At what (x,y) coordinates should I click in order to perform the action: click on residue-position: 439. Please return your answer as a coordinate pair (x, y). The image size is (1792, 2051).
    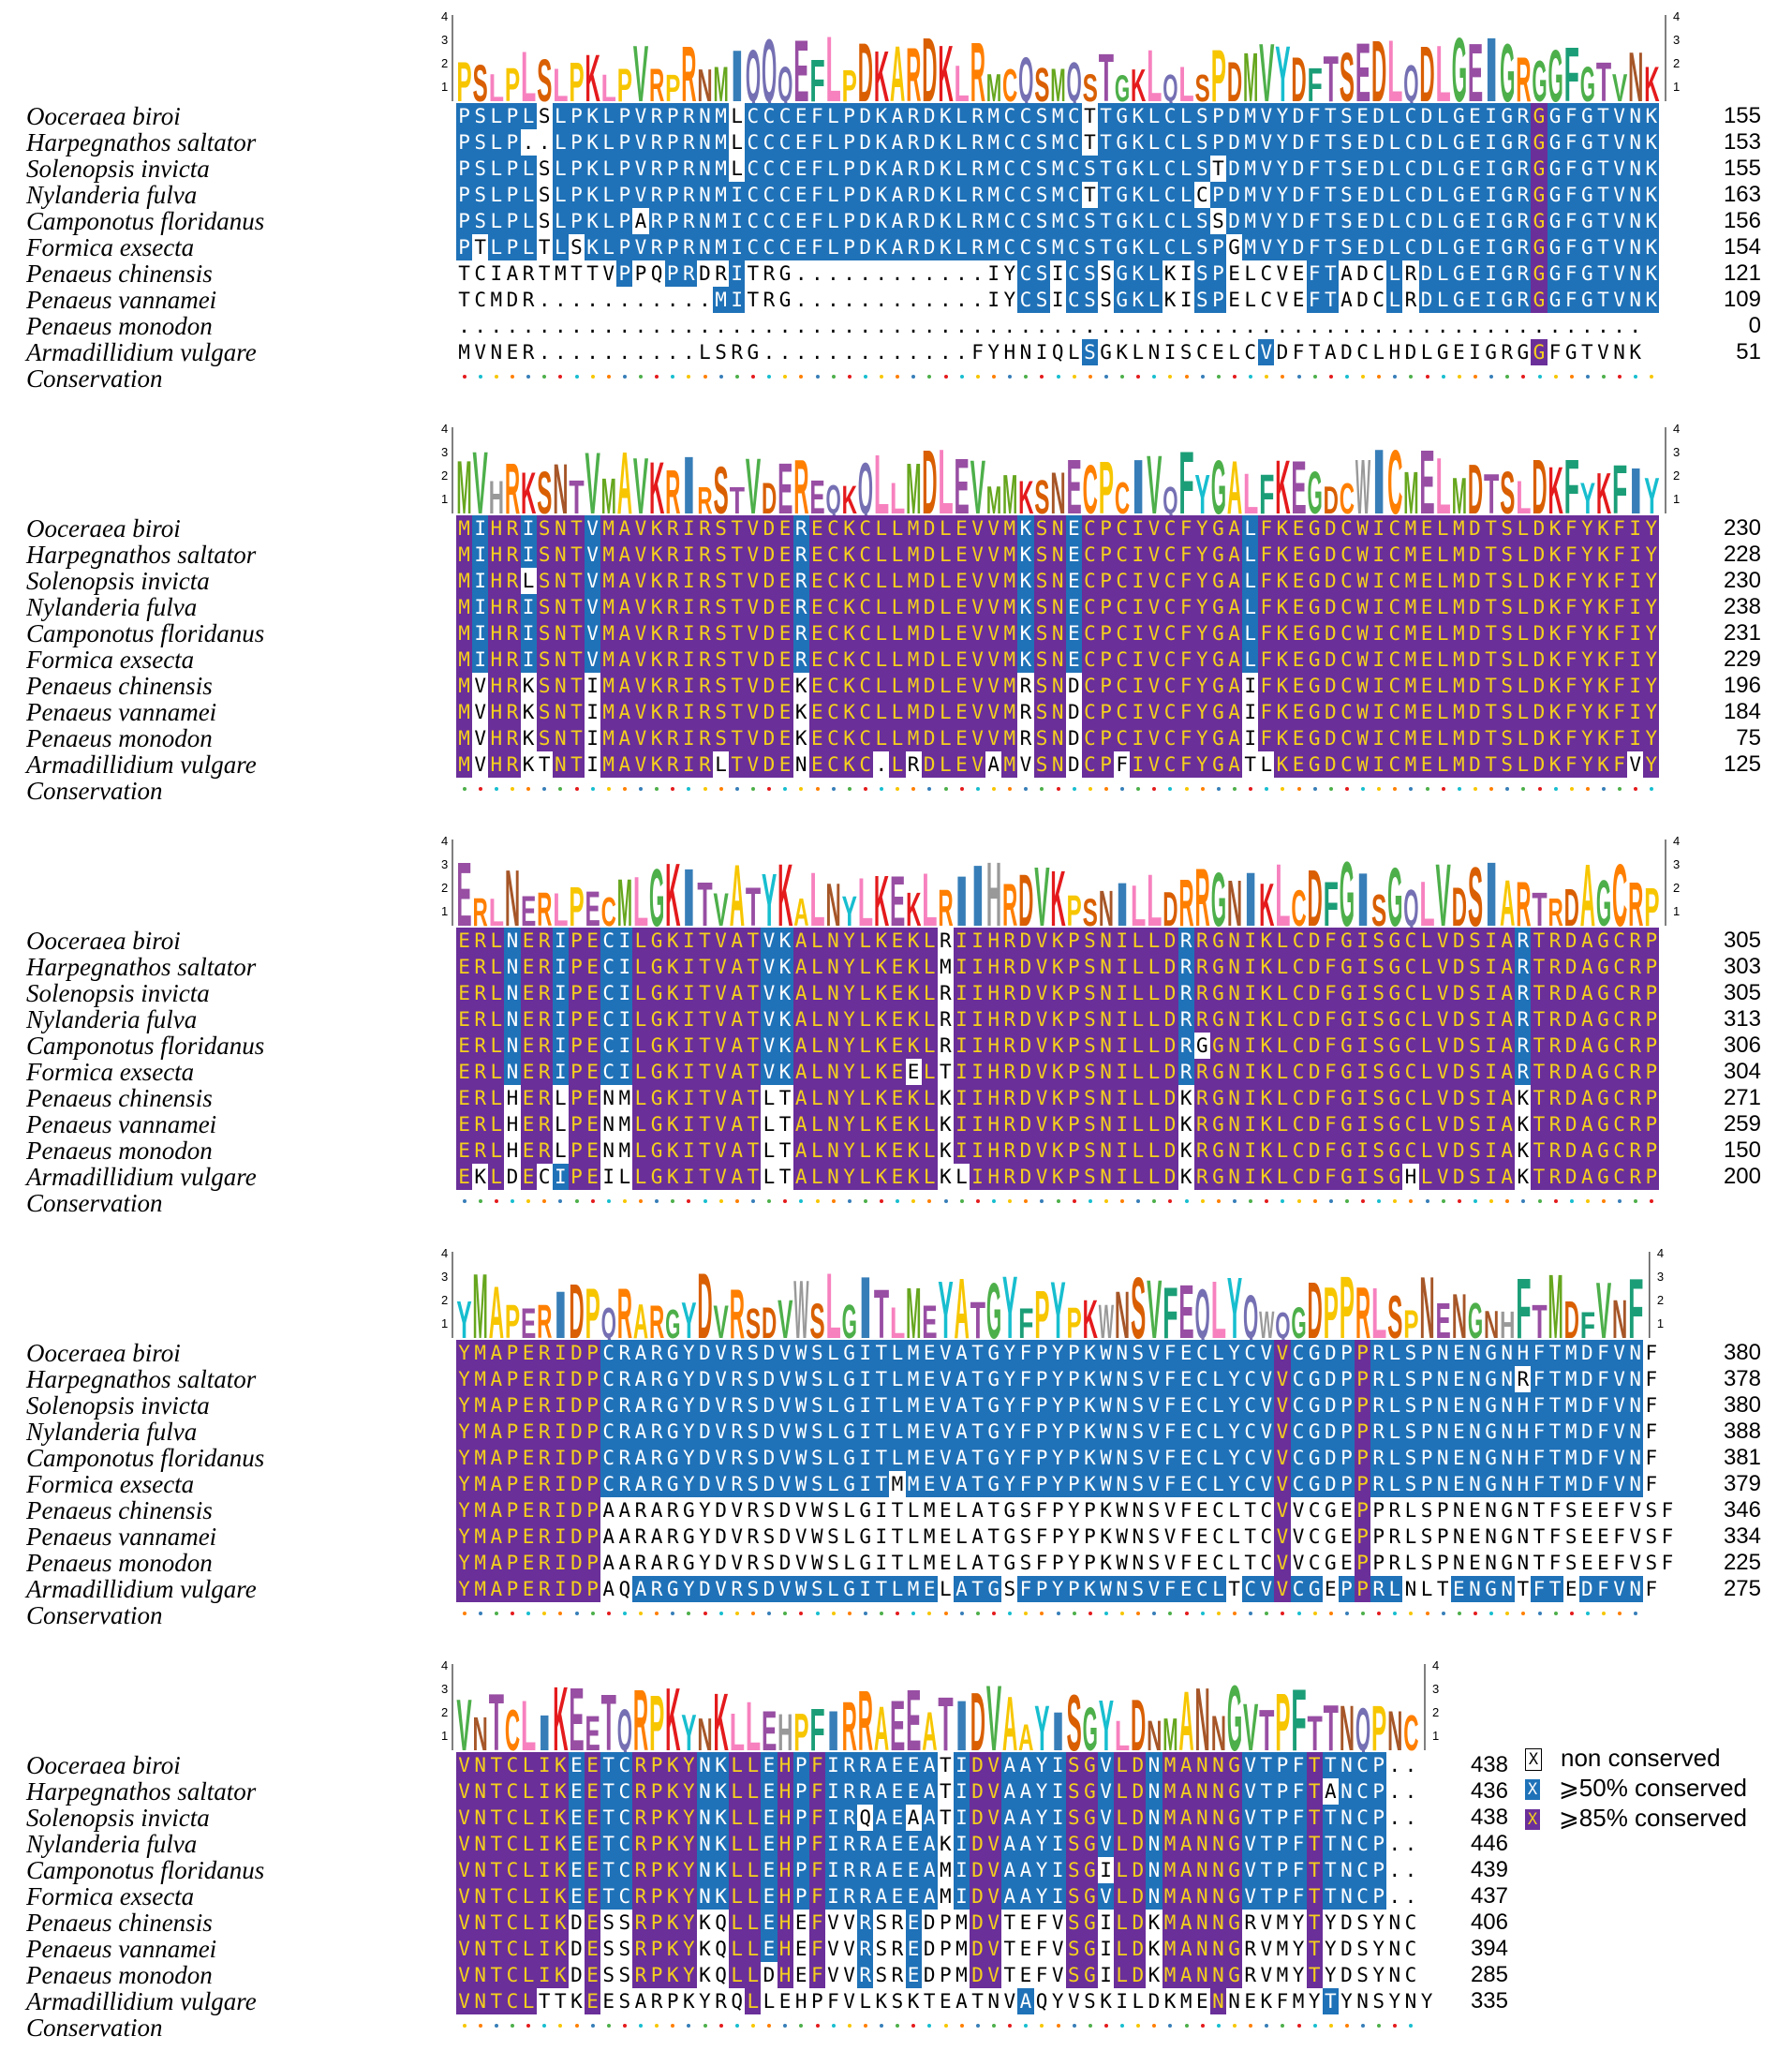
    Looking at the image, I should click on (1489, 1869).